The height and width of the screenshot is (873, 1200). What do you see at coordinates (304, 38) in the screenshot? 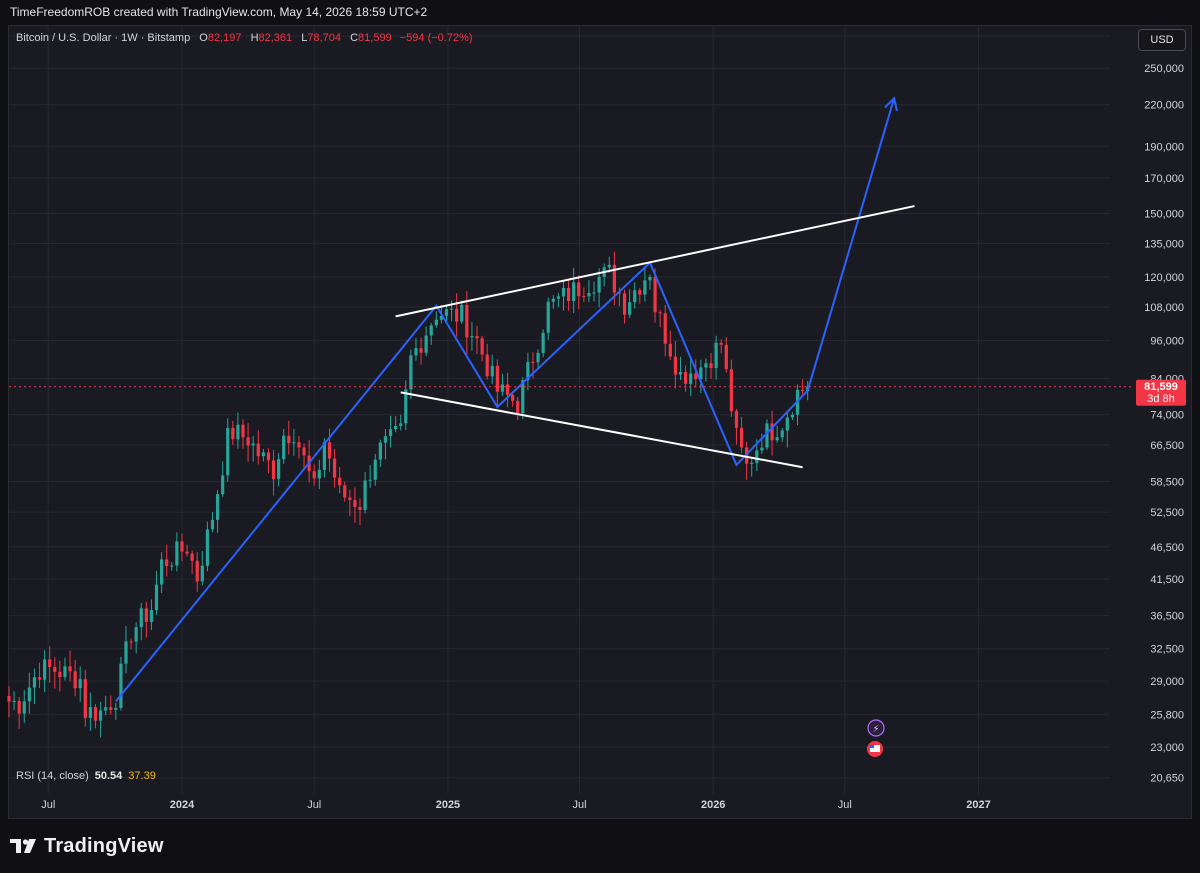
I see `low-label: L` at bounding box center [304, 38].